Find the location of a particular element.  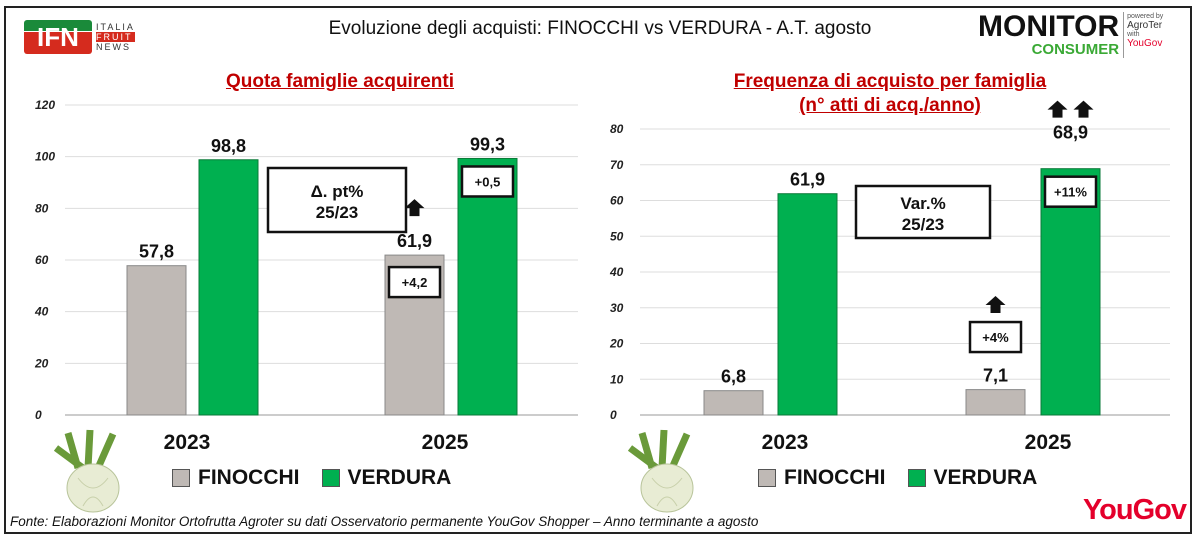

data-label: 68,9 is located at coordinates (1070, 133).